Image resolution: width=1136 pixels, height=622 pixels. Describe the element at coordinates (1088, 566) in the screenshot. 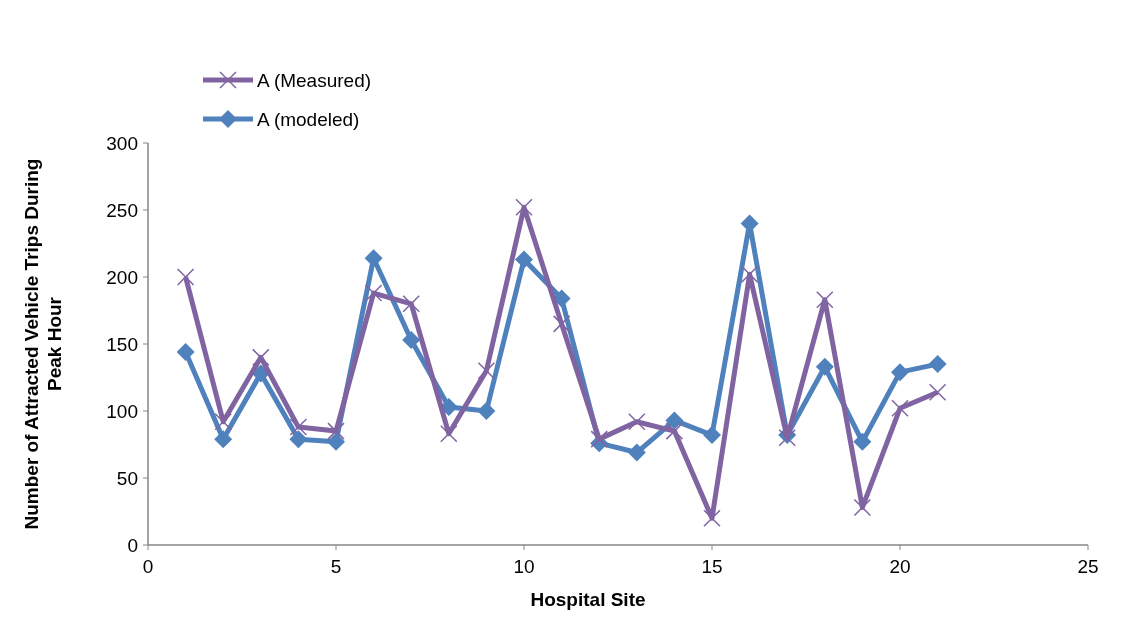

I see `x-tick-label: 25` at that location.